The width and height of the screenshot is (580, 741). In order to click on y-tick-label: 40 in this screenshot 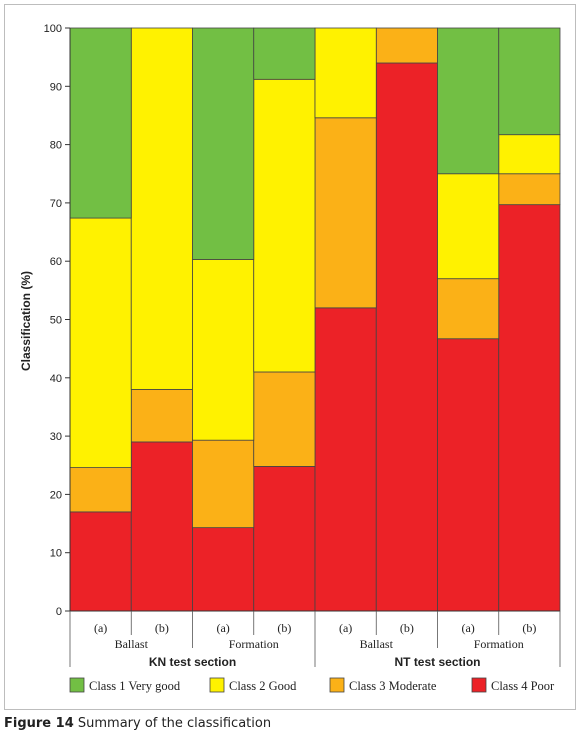, I will do `click(56, 379)`.